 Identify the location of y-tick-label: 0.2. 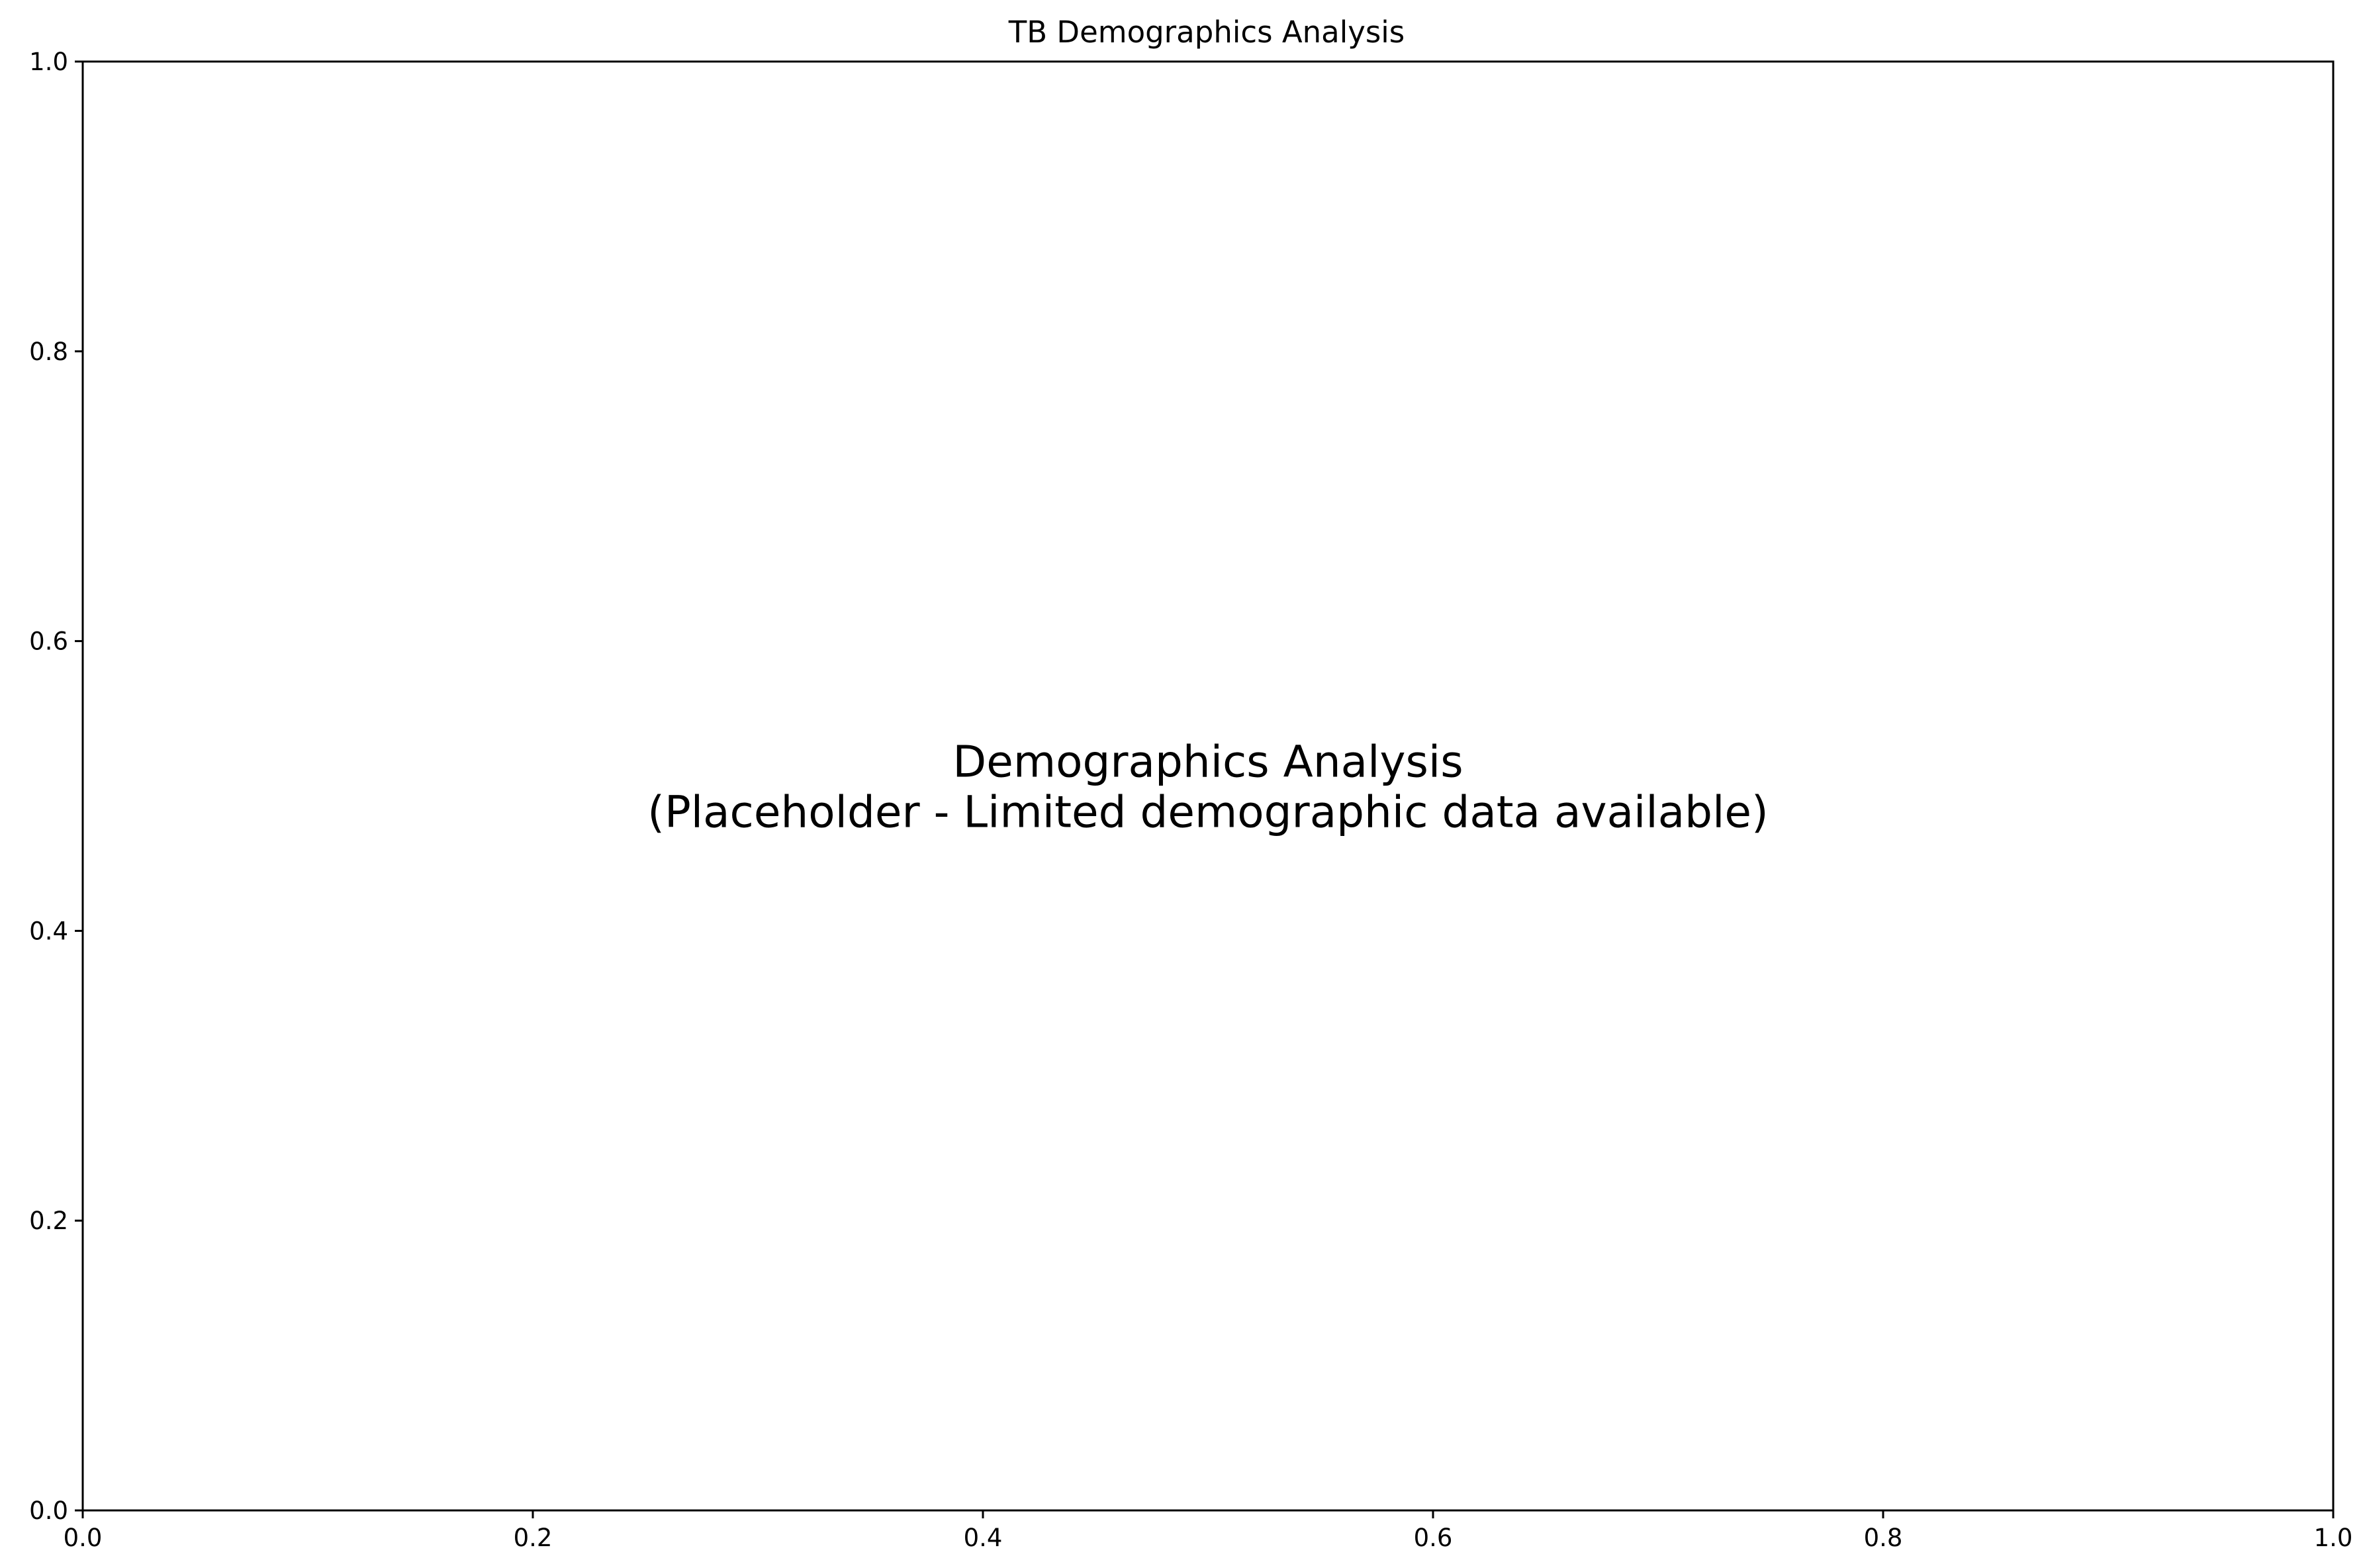
(48, 1221).